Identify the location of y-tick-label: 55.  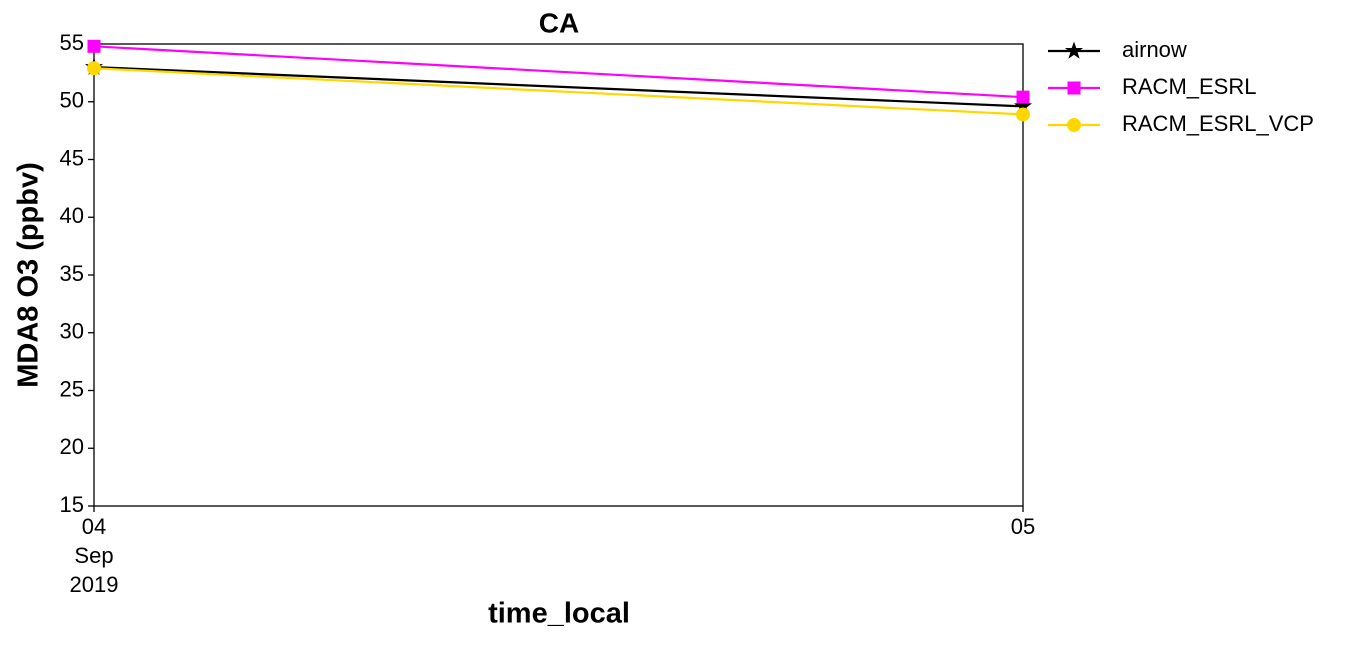
(72, 42).